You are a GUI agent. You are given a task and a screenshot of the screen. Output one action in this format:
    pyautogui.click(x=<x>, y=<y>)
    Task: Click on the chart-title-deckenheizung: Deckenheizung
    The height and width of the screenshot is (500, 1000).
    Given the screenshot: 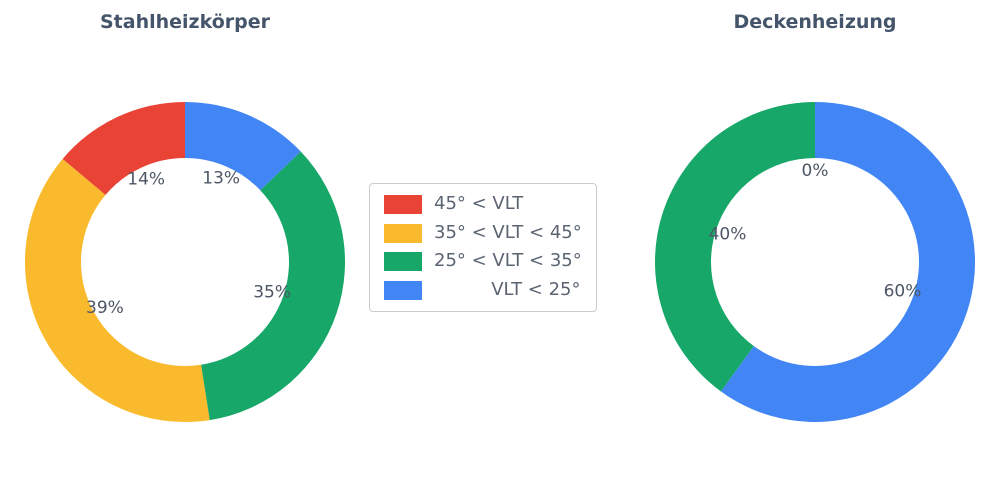 What is the action you would take?
    pyautogui.click(x=815, y=22)
    